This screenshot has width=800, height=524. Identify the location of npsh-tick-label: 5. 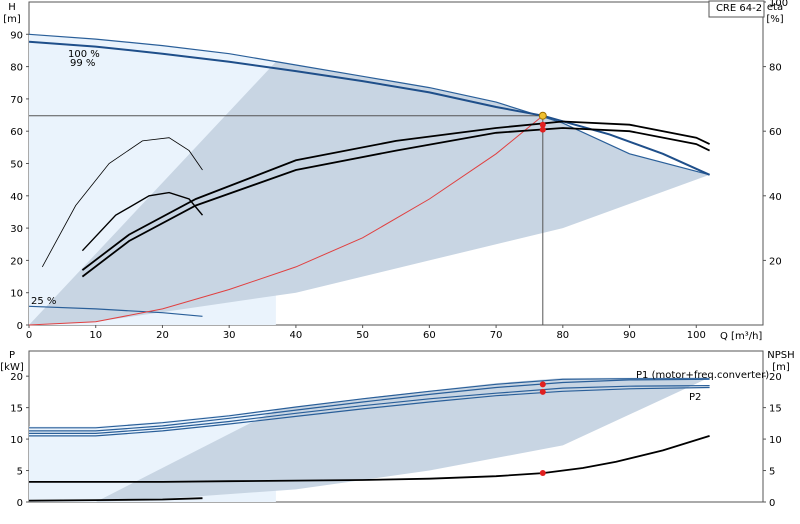
(772, 472).